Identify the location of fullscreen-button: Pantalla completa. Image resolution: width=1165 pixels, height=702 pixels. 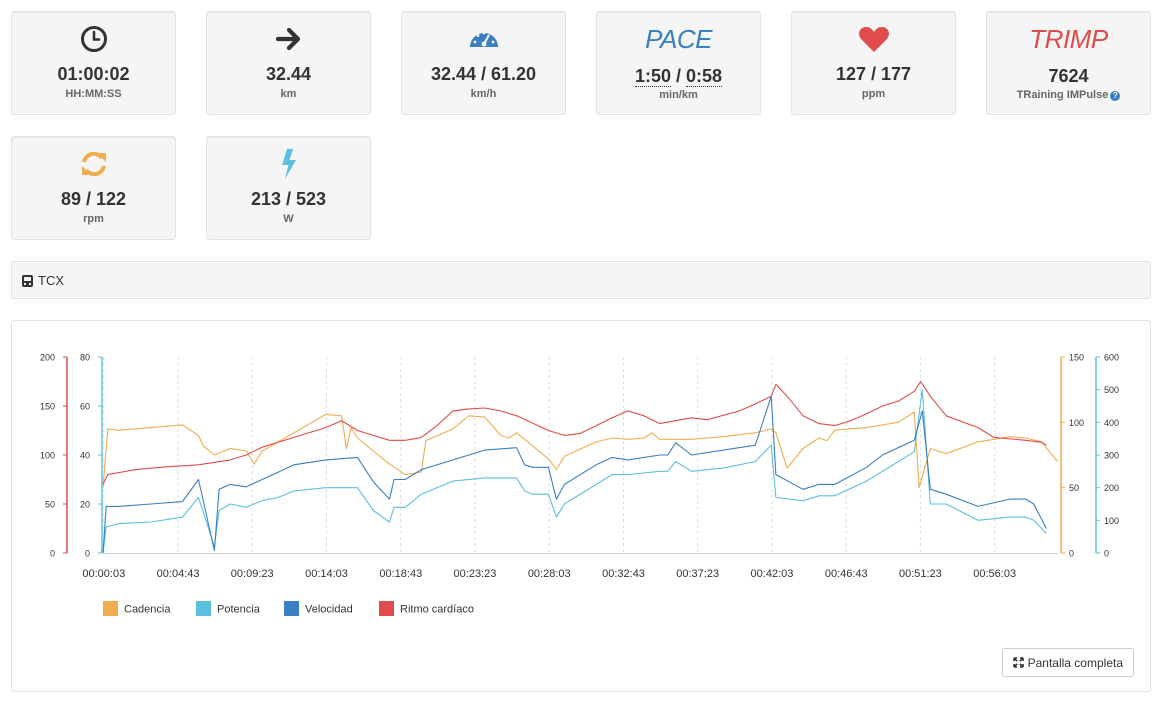
(1067, 662).